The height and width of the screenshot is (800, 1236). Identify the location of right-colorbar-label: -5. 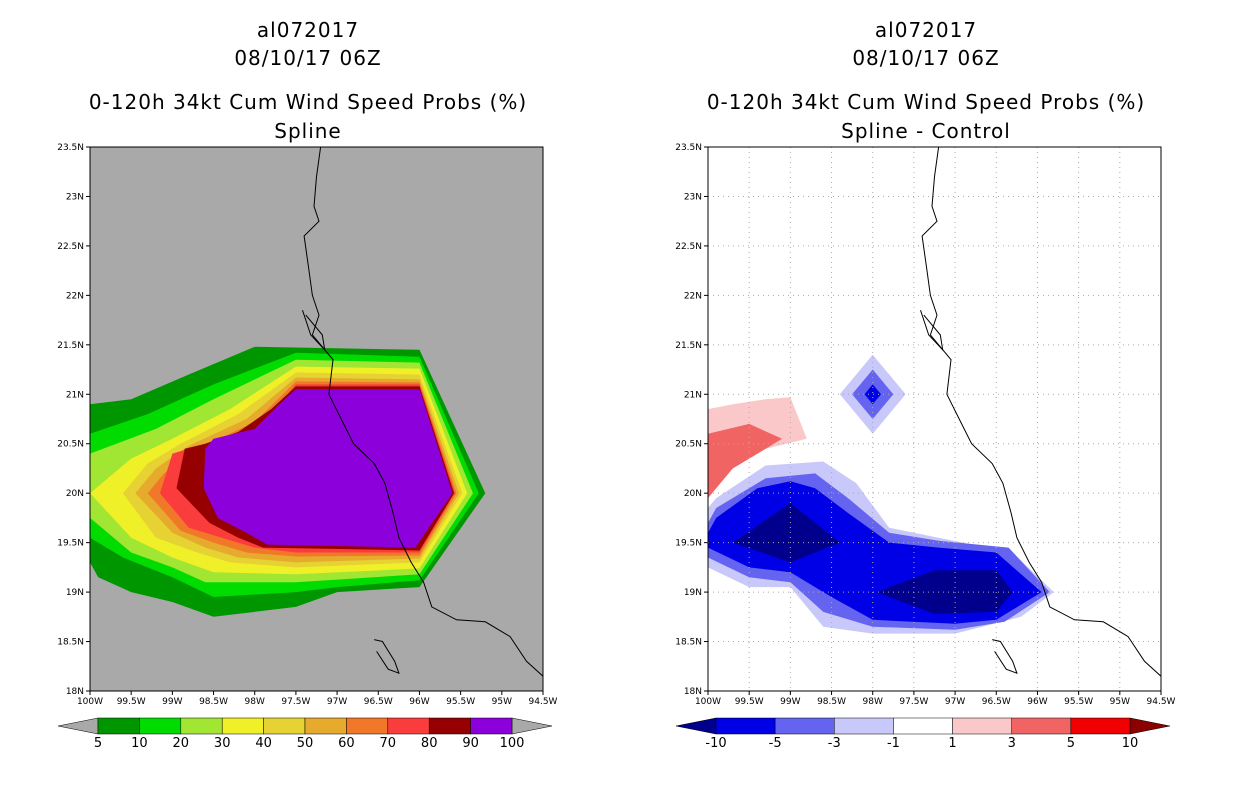
(775, 743).